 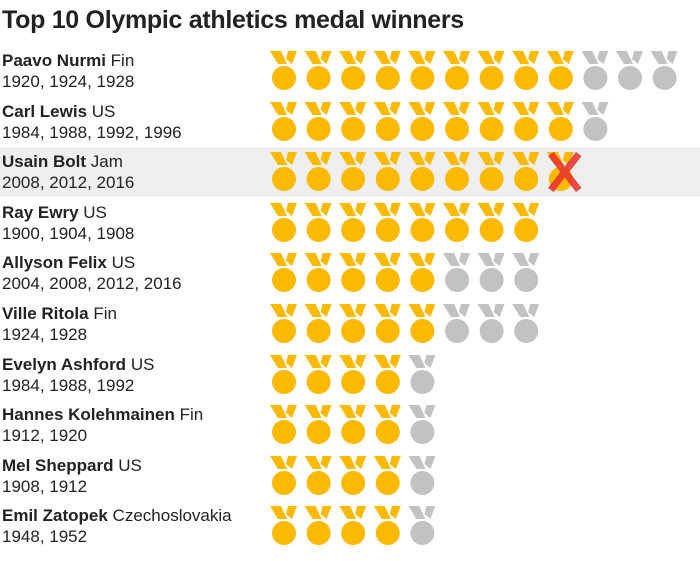 I want to click on athlete-name: Carl Lewis, so click(x=45, y=111).